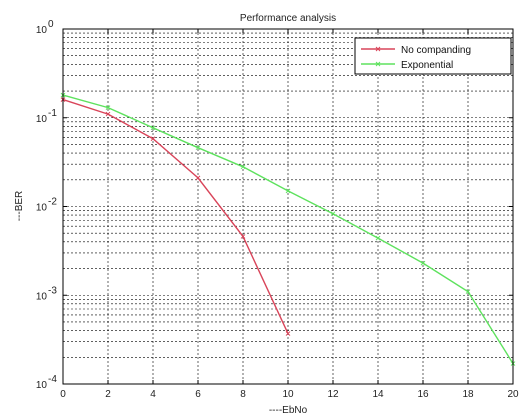 The width and height of the screenshot is (519, 419). I want to click on legend-box, so click(433, 56).